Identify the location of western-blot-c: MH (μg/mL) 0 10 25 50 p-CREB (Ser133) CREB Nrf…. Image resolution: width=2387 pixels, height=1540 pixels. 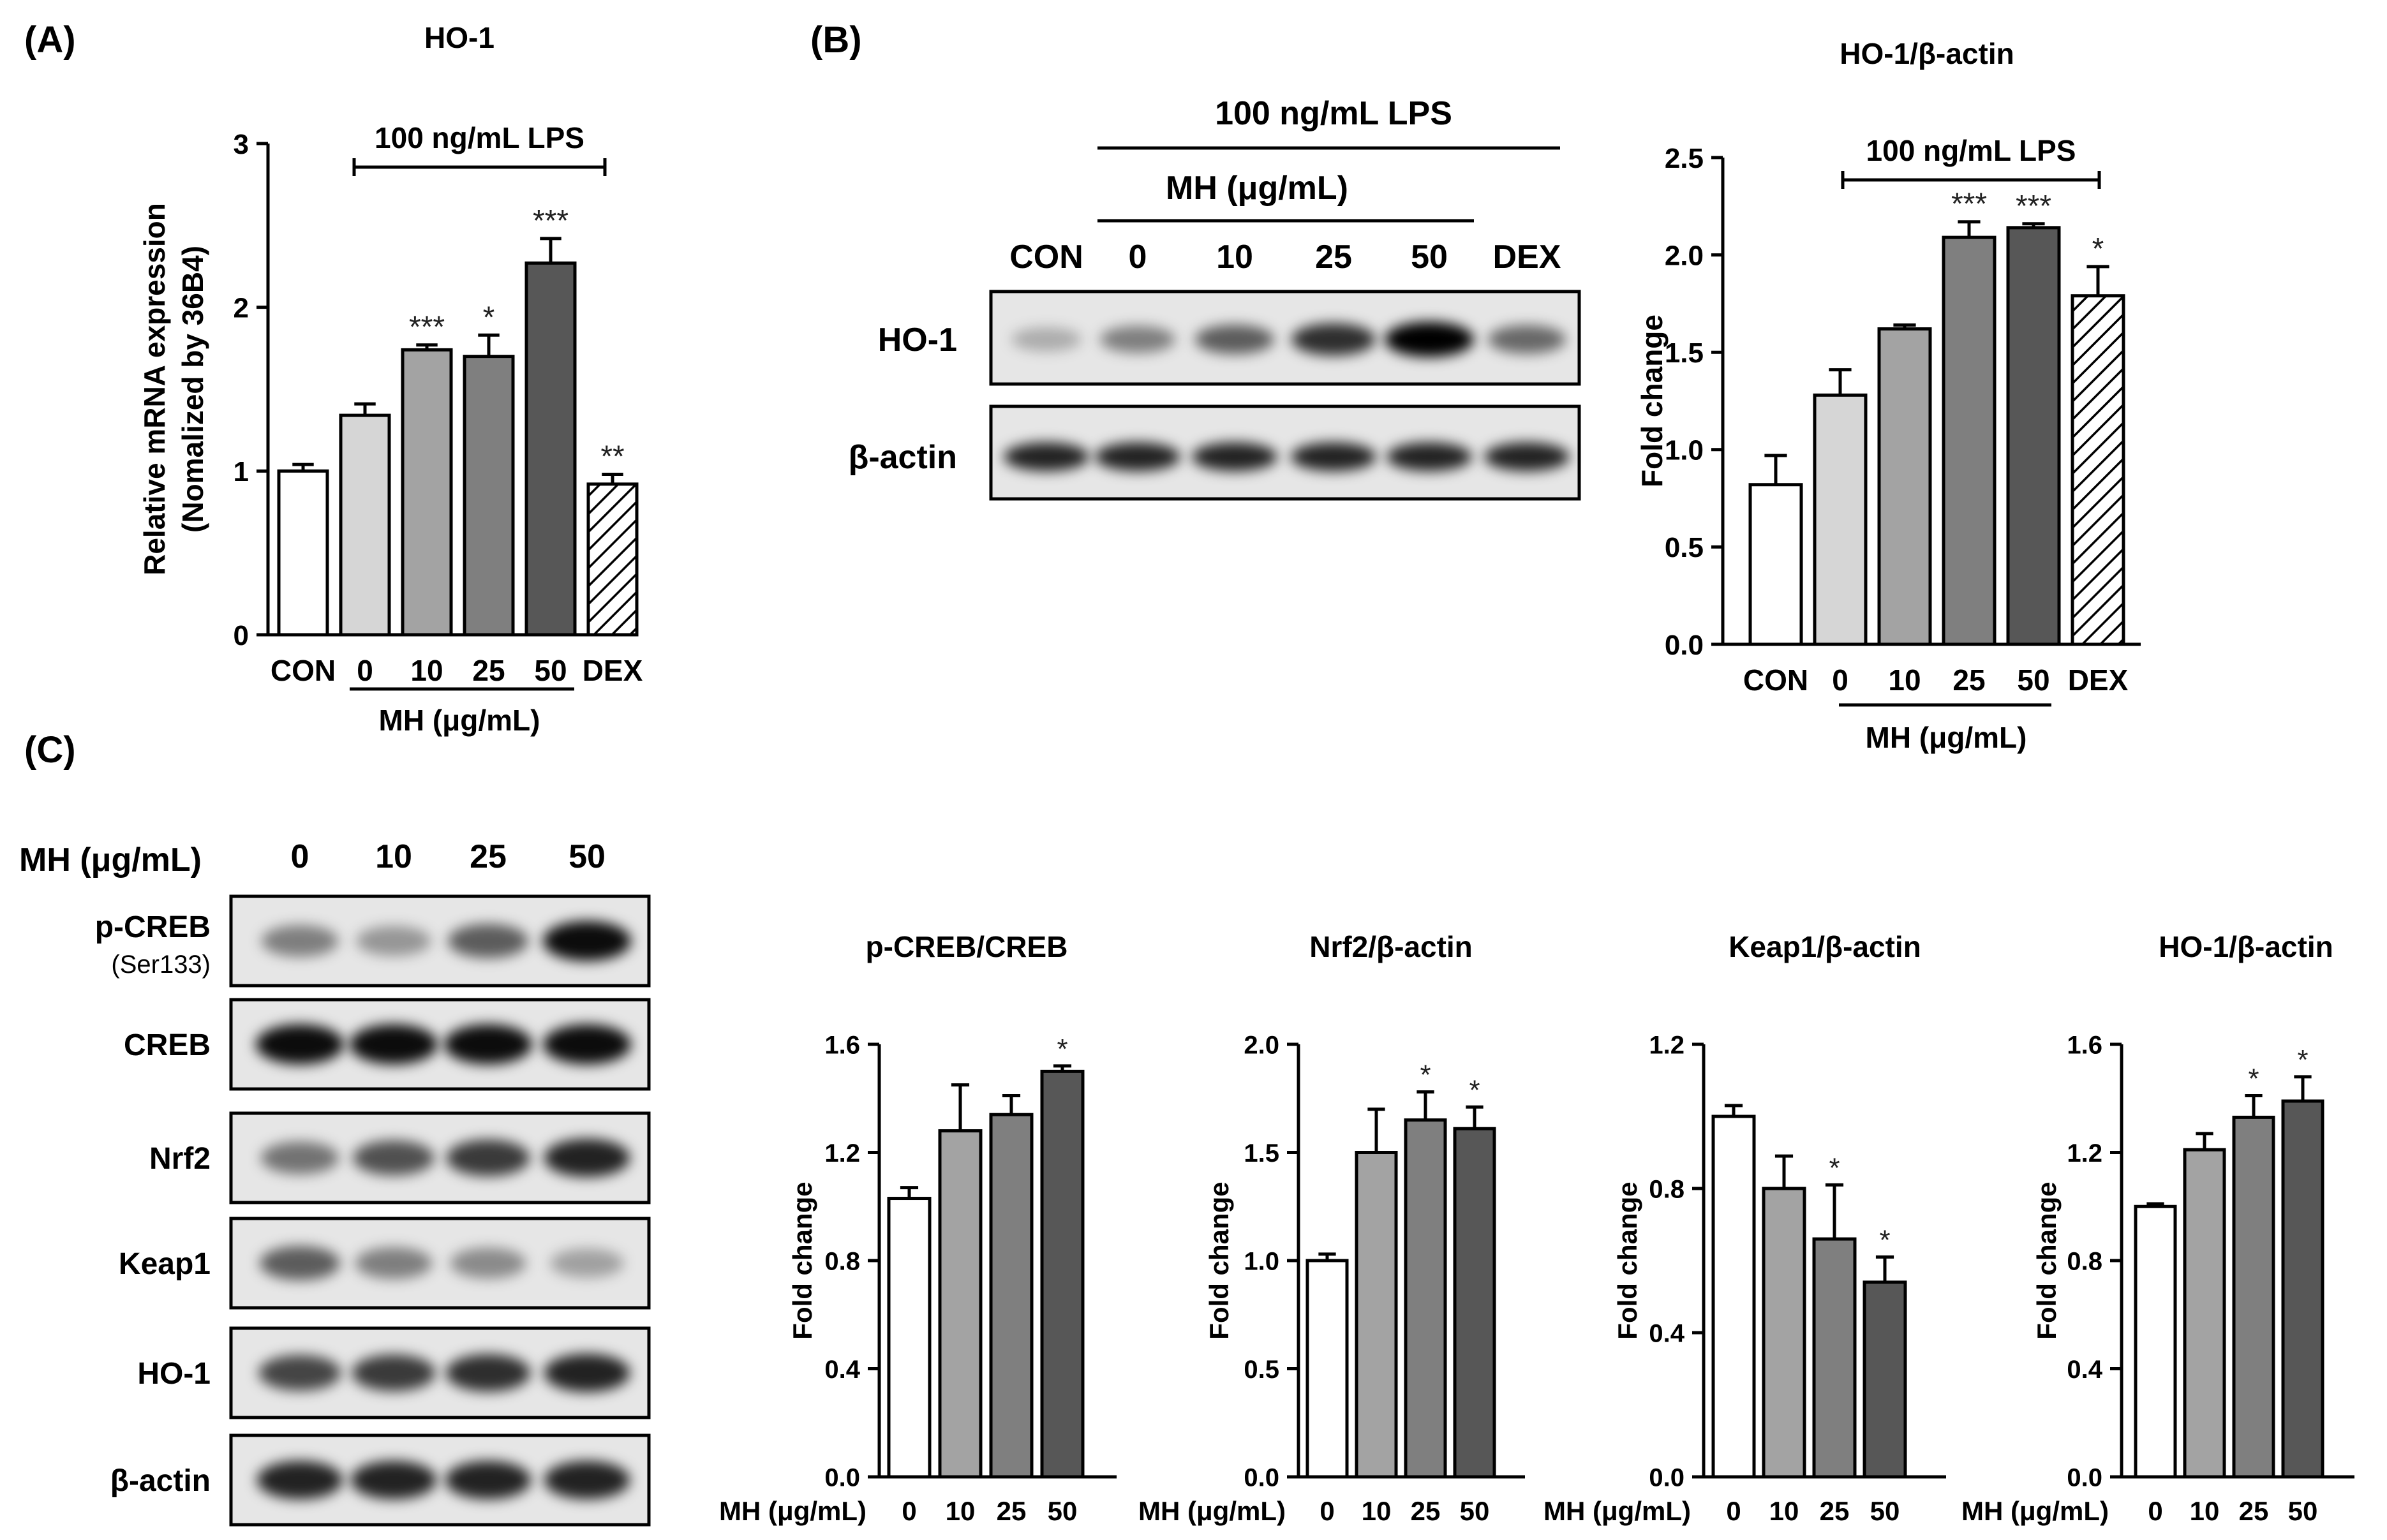
(335, 1182).